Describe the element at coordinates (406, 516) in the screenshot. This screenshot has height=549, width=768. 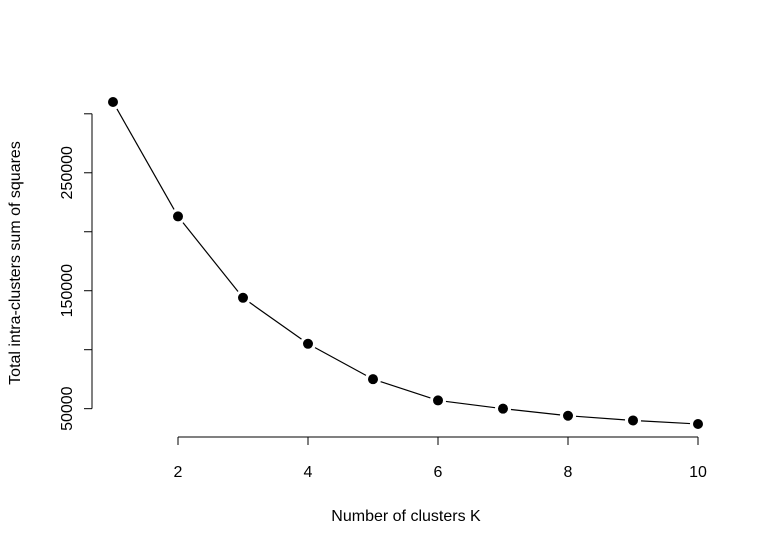
I see `x-axis-title: Number of clusters K` at that location.